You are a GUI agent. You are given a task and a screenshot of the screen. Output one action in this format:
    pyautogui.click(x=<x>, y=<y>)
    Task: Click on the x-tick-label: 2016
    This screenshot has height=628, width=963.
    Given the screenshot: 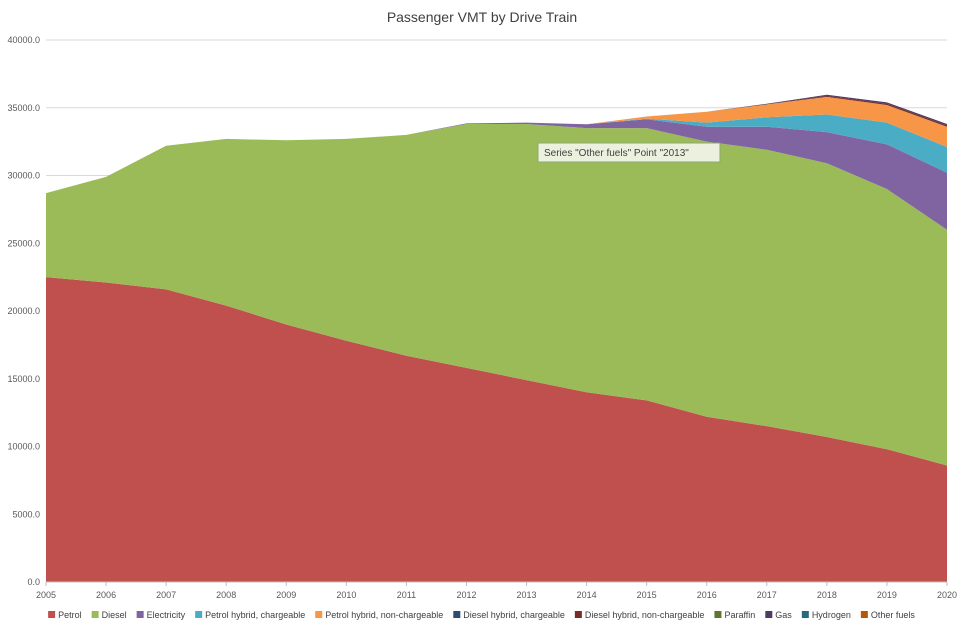 What is the action you would take?
    pyautogui.click(x=707, y=595)
    